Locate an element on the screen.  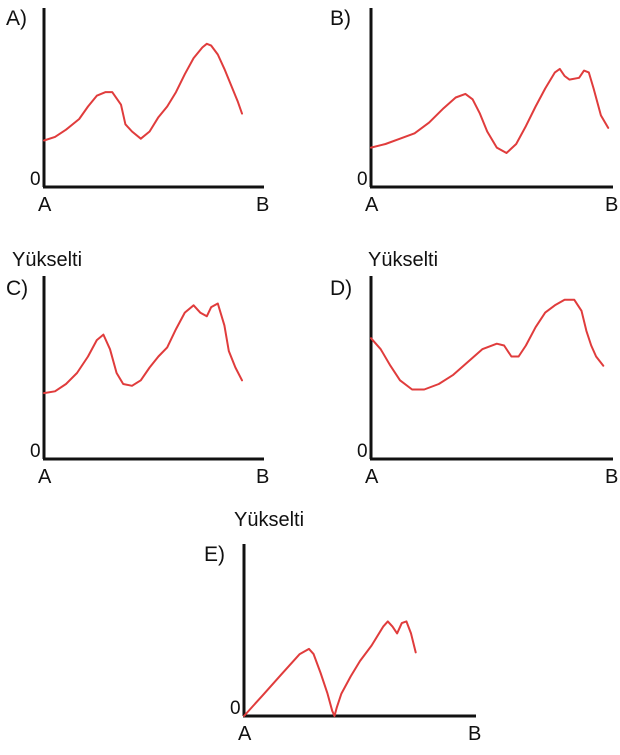
option-label: D) is located at coordinates (341, 288).